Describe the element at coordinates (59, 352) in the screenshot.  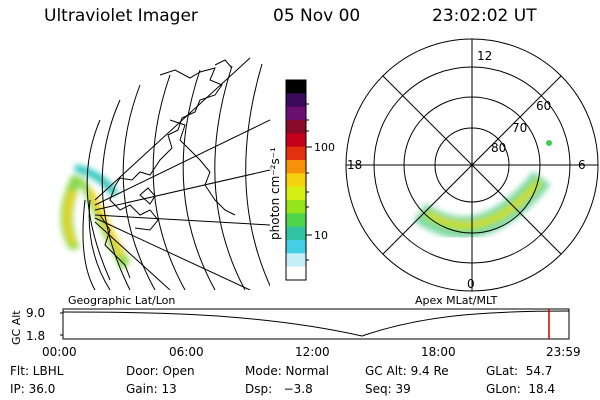
I see `altitude-xtick-0000: 00:00` at that location.